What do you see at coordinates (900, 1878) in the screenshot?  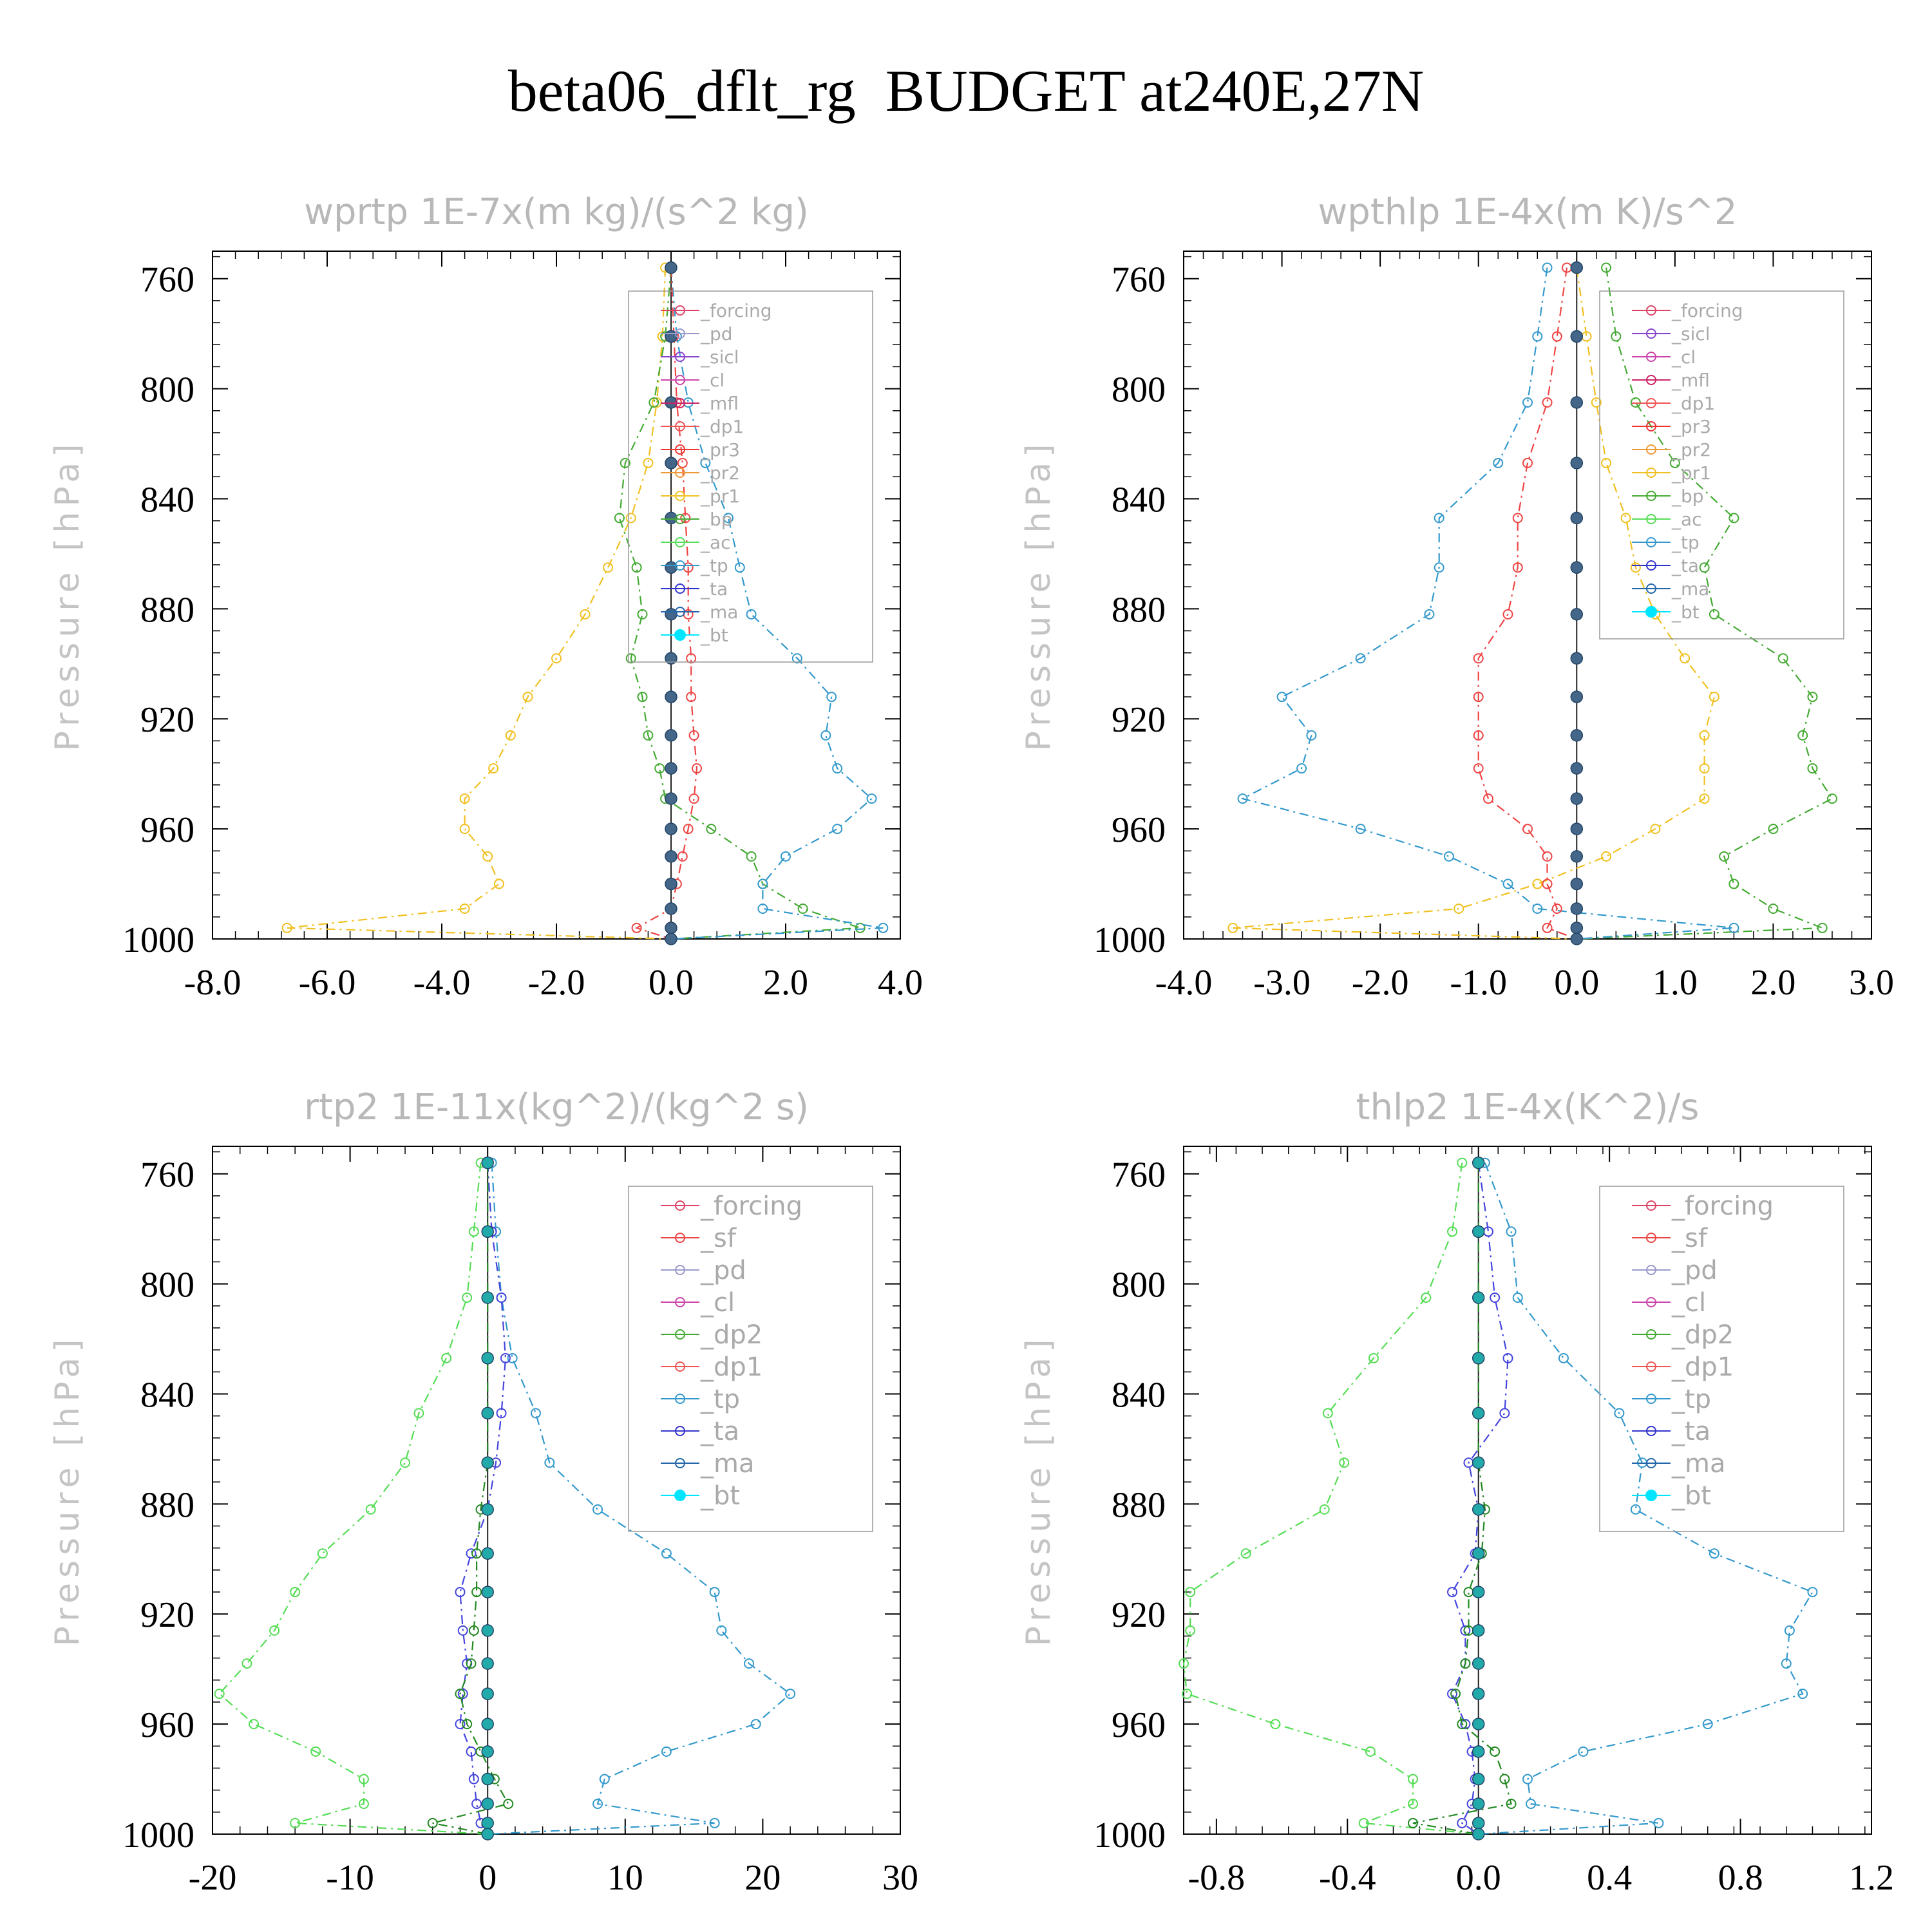 I see `x-tick-label: 30` at bounding box center [900, 1878].